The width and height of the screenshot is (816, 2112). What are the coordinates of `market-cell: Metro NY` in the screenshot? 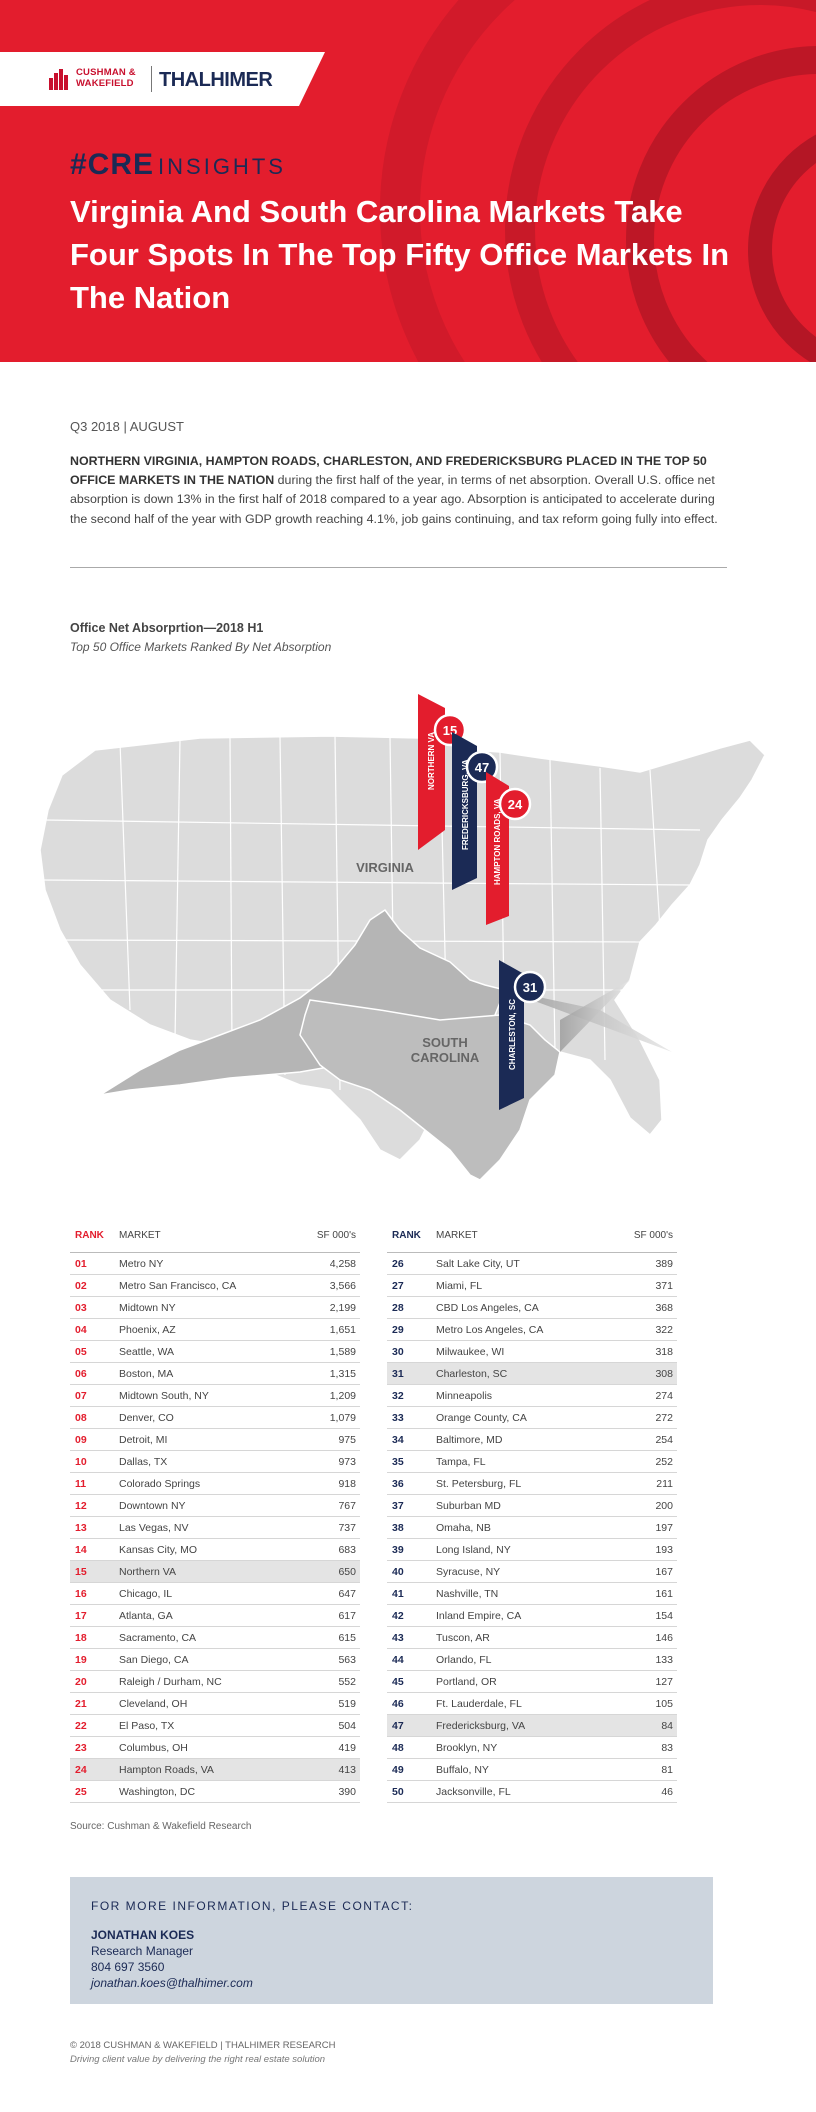 It's located at (141, 1264).